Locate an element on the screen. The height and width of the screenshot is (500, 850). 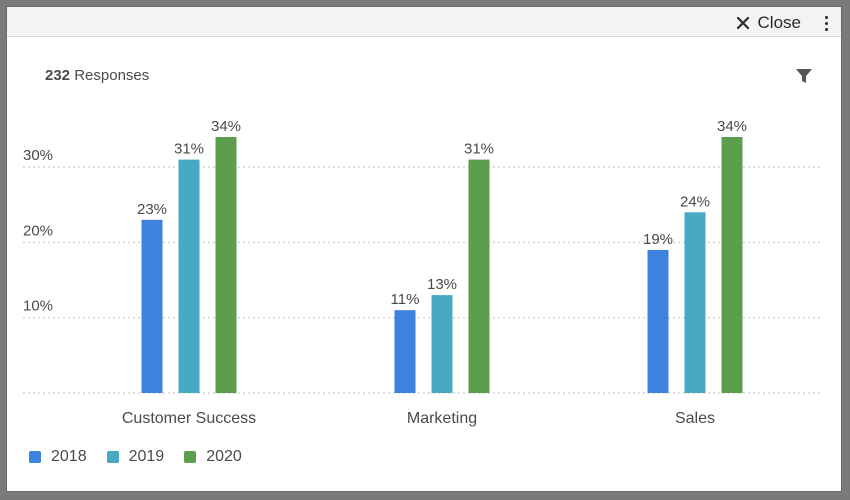
bar-data-label: 19% is located at coordinates (658, 239).